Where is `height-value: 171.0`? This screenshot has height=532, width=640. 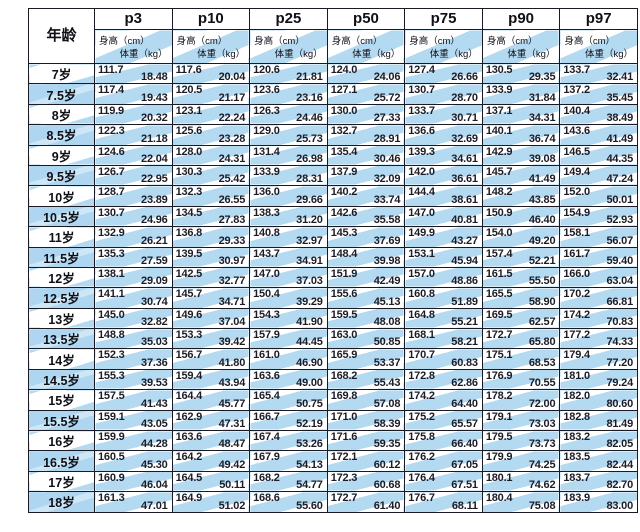 height-value: 171.0 is located at coordinates (344, 416).